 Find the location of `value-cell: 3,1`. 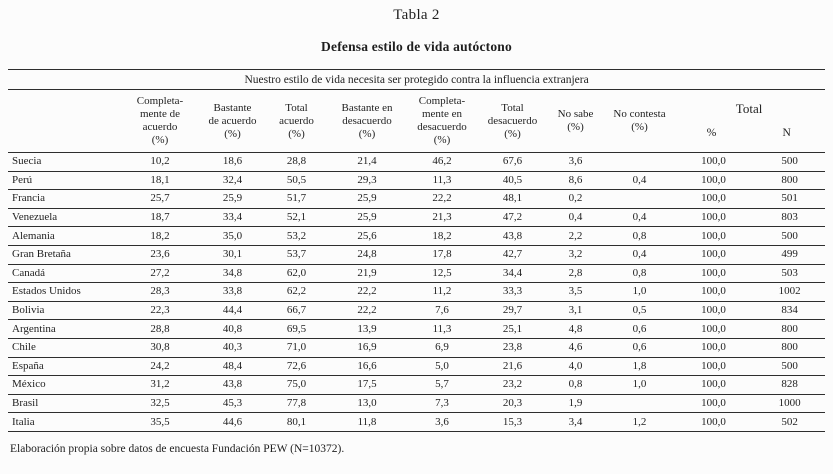

value-cell: 3,1 is located at coordinates (575, 311).